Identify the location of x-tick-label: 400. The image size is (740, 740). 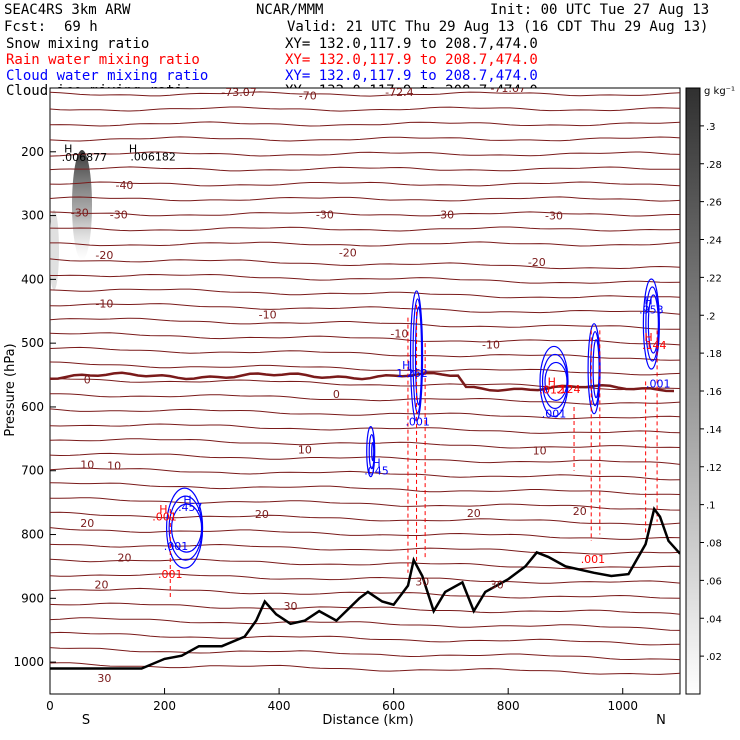
(279, 706).